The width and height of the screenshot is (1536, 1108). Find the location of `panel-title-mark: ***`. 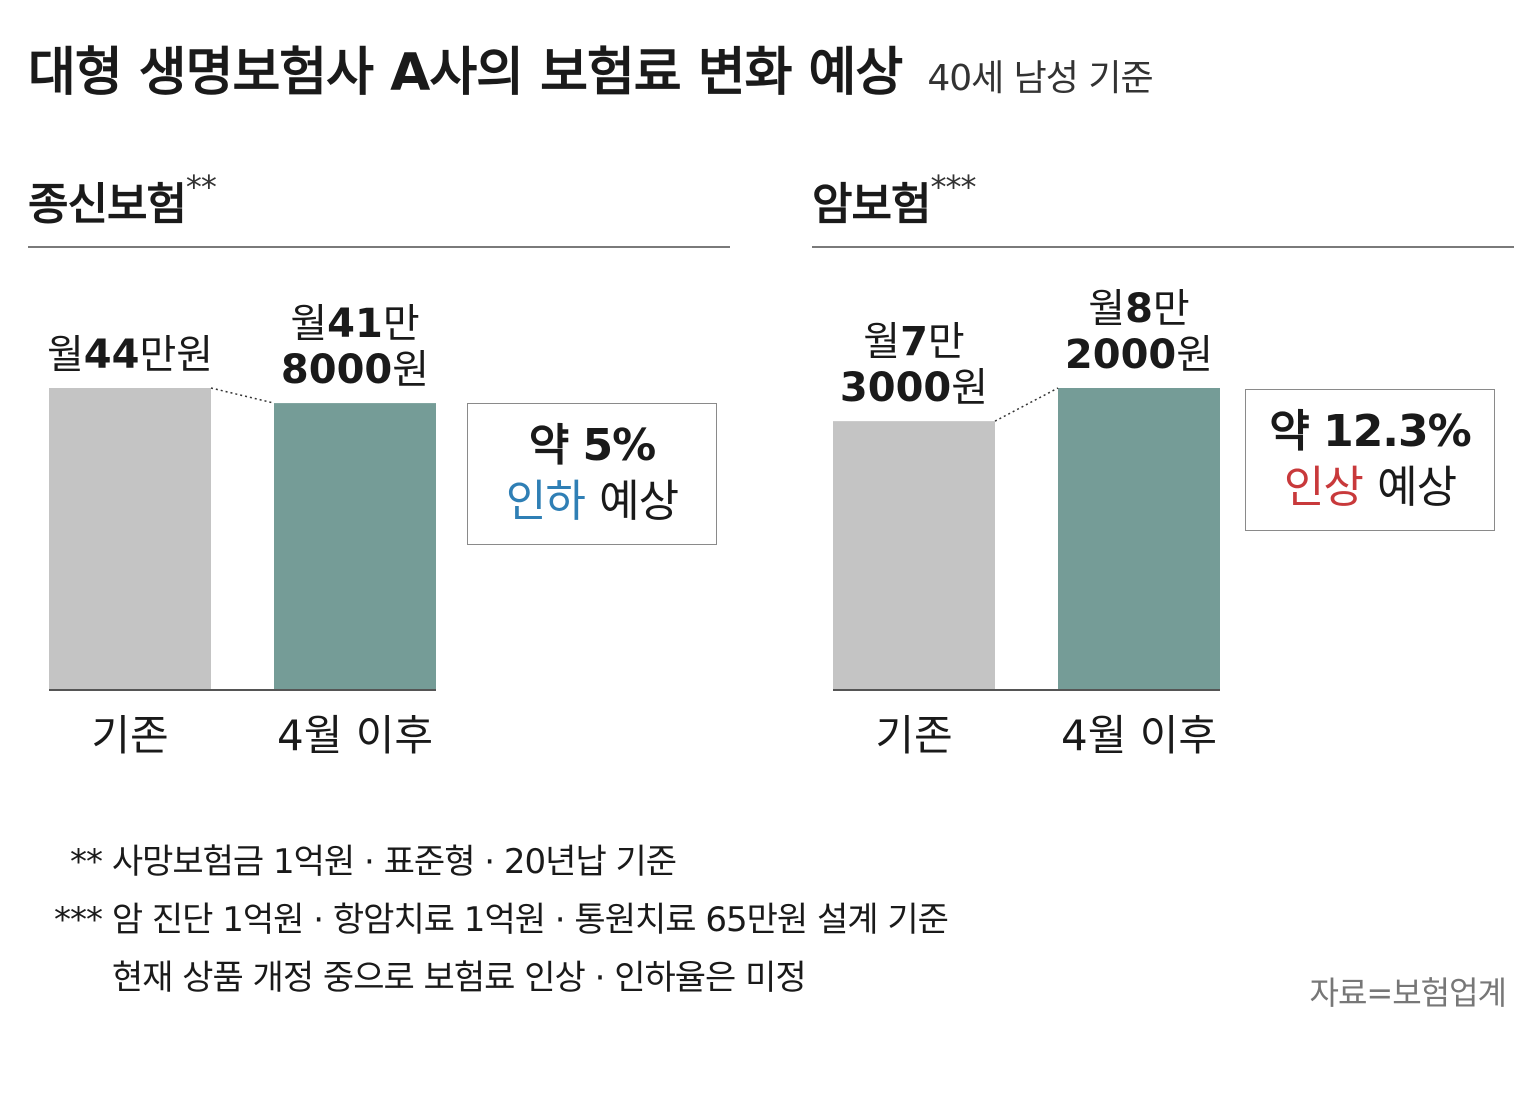

panel-title-mark: *** is located at coordinates (953, 187).